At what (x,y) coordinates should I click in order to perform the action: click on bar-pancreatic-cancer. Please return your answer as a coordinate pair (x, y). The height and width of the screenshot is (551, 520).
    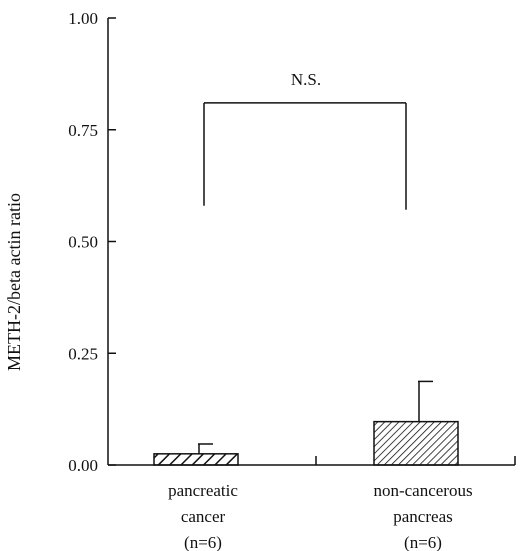
    Looking at the image, I should click on (196, 459).